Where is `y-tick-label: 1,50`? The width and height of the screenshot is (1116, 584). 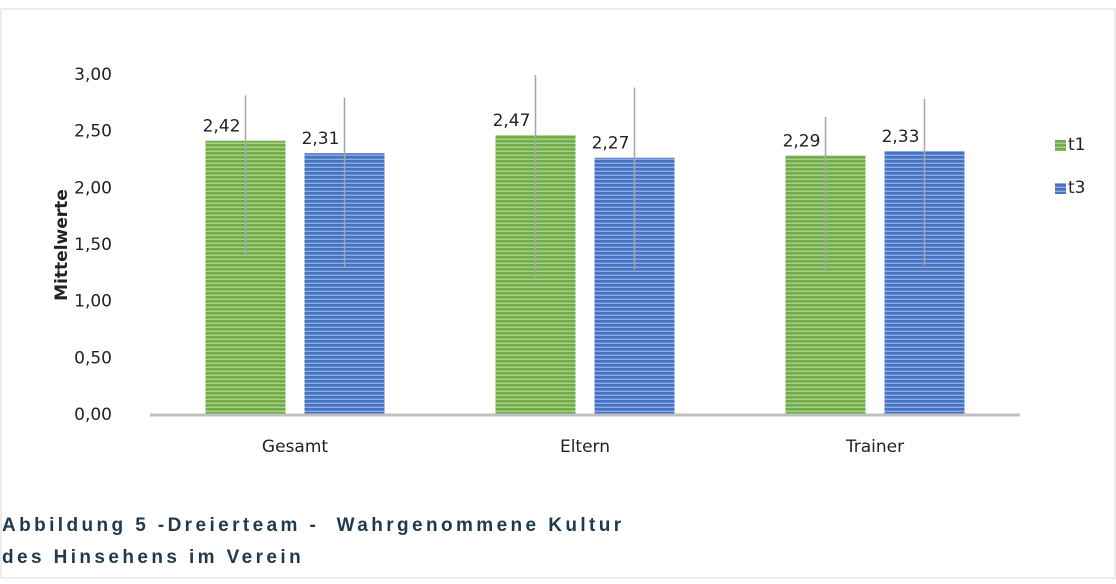 y-tick-label: 1,50 is located at coordinates (93, 245).